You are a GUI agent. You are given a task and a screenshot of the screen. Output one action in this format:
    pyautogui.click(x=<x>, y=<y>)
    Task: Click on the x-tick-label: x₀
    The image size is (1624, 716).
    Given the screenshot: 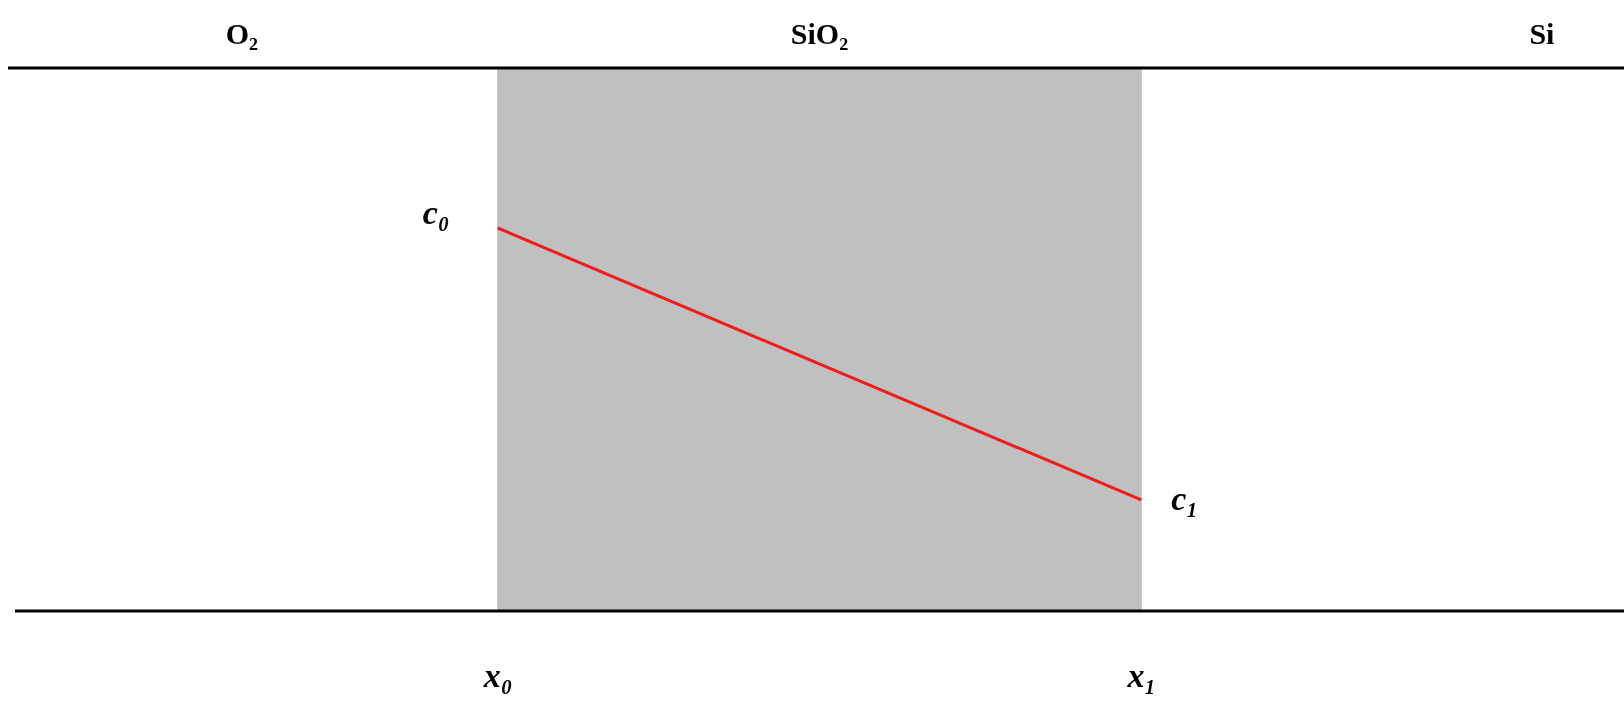 What is the action you would take?
    pyautogui.click(x=497, y=676)
    